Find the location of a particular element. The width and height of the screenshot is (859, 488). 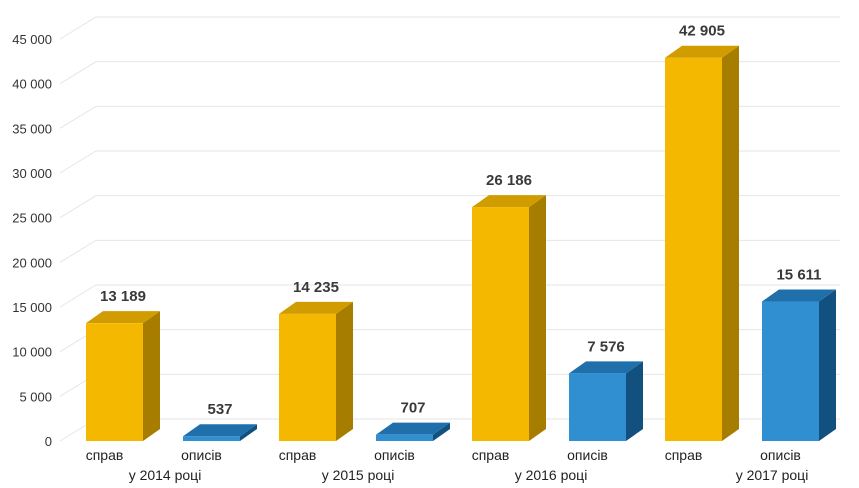

data-label: 14 235 is located at coordinates (316, 287).